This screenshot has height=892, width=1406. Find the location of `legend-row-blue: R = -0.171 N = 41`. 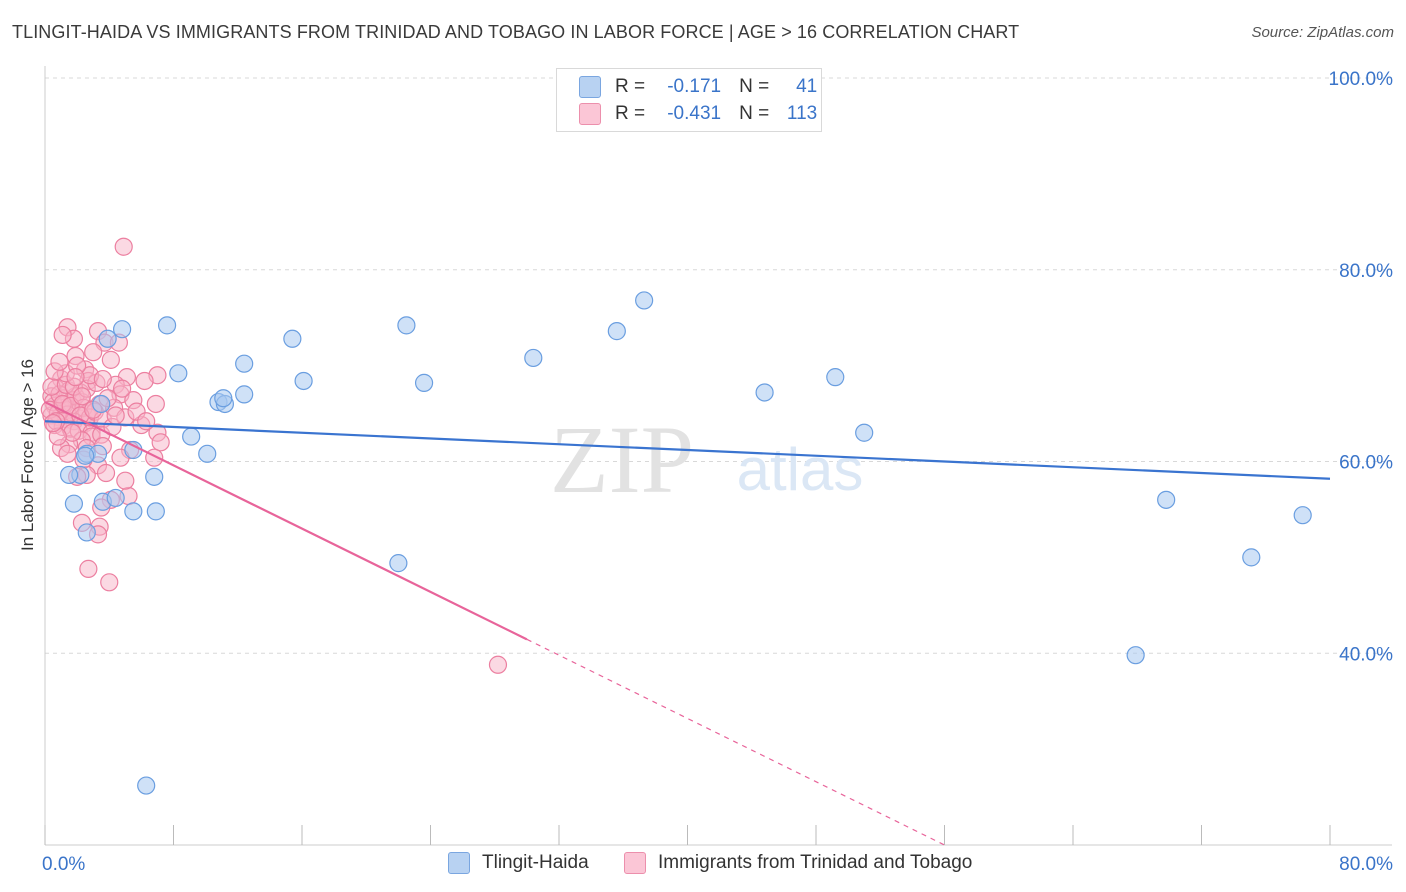

legend-row-blue: R = -0.171 N = 41 is located at coordinates (698, 87).